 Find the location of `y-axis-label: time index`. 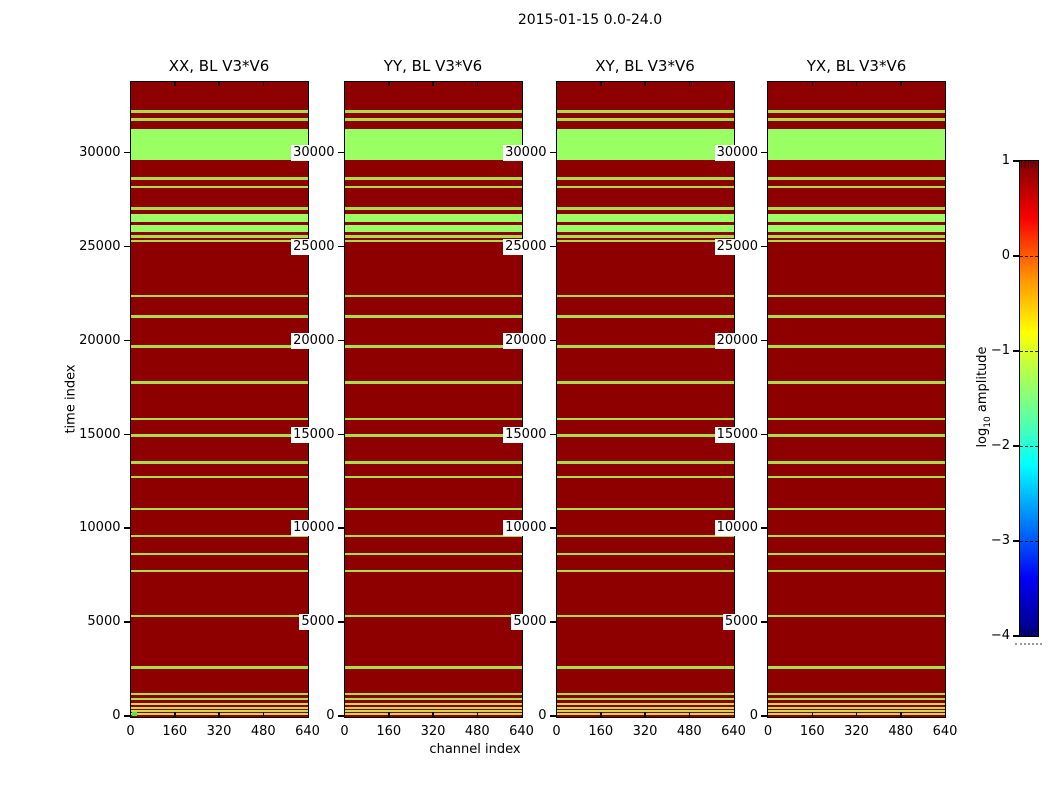

y-axis-label: time index is located at coordinates (71, 399).